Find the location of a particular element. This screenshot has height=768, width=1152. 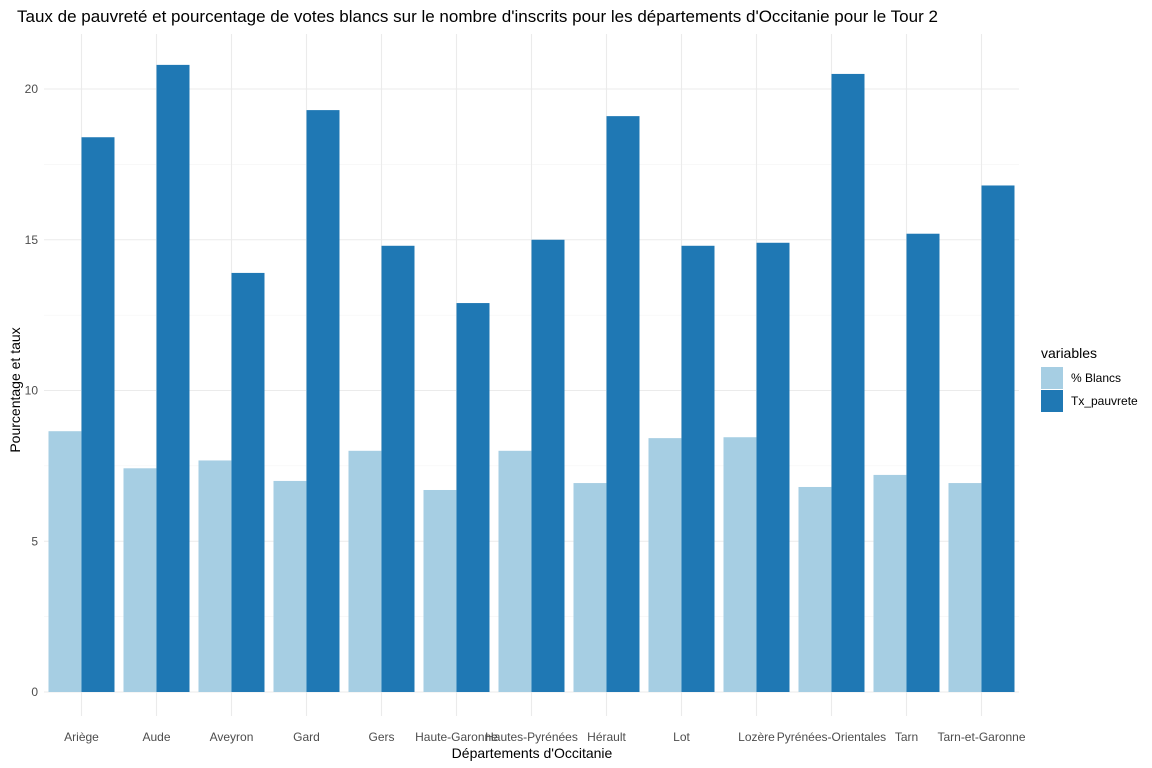

x-tick-label: Aveyron is located at coordinates (232, 737).